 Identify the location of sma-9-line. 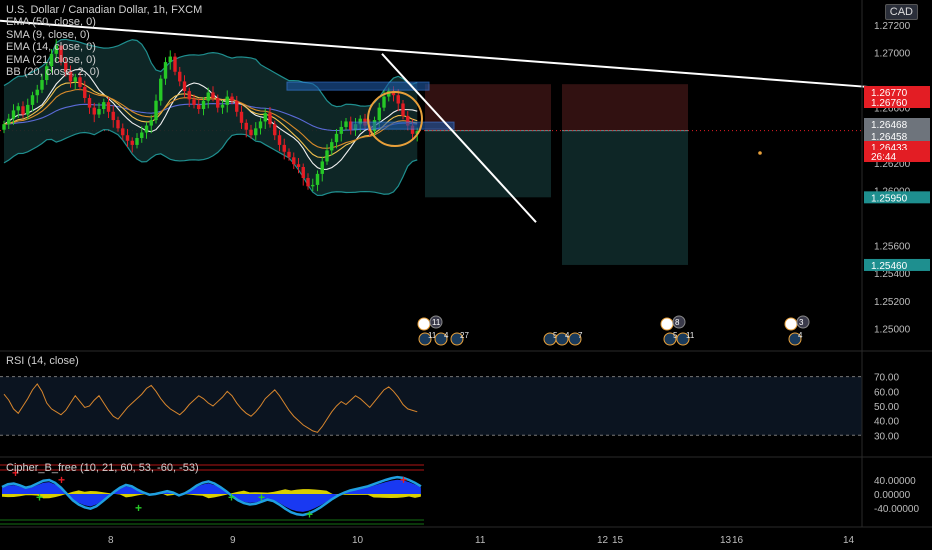
(210, 119).